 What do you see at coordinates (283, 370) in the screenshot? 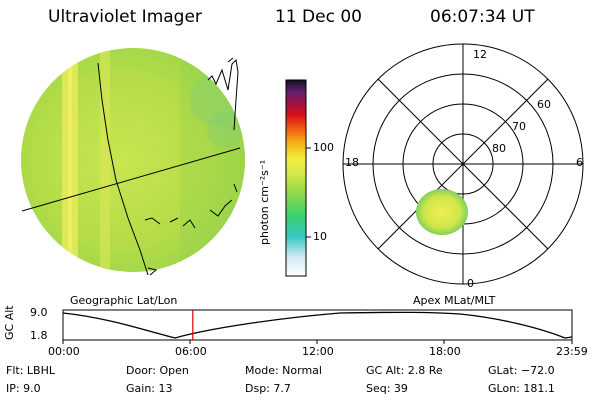
I see `mode-status: Mode: Normal` at bounding box center [283, 370].